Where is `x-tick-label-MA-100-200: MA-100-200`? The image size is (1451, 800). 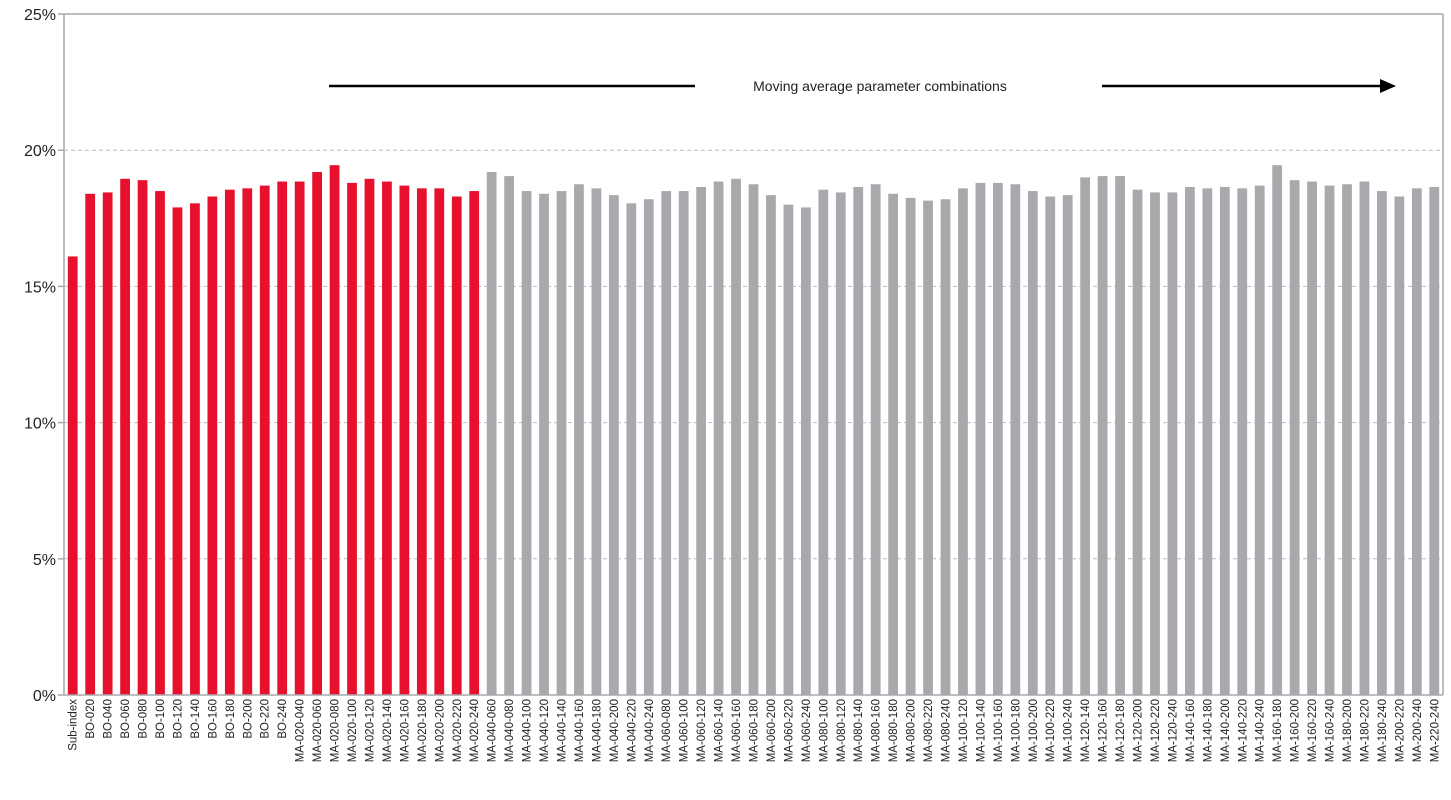 x-tick-label-MA-100-200: MA-100-200 is located at coordinates (1034, 730).